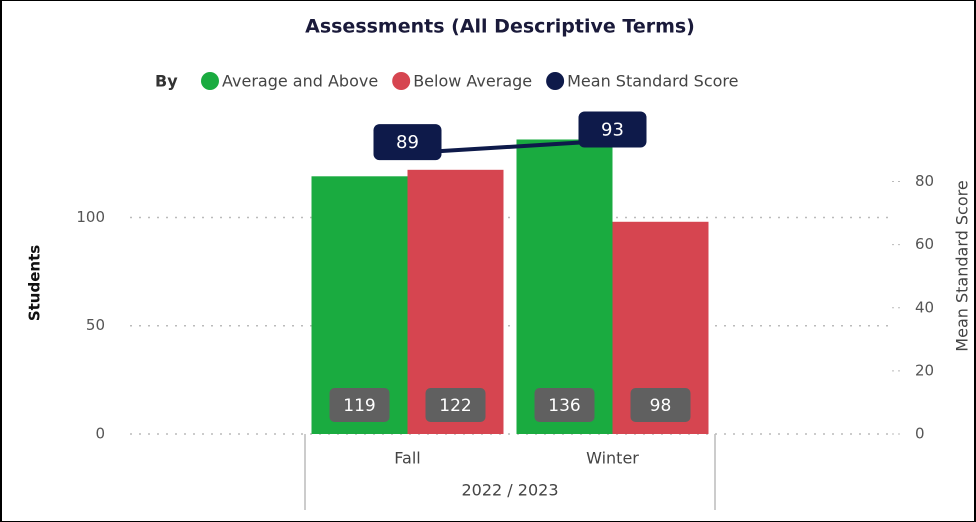 The width and height of the screenshot is (976, 522). Describe the element at coordinates (510, 147) in the screenshot. I see `line` at that location.